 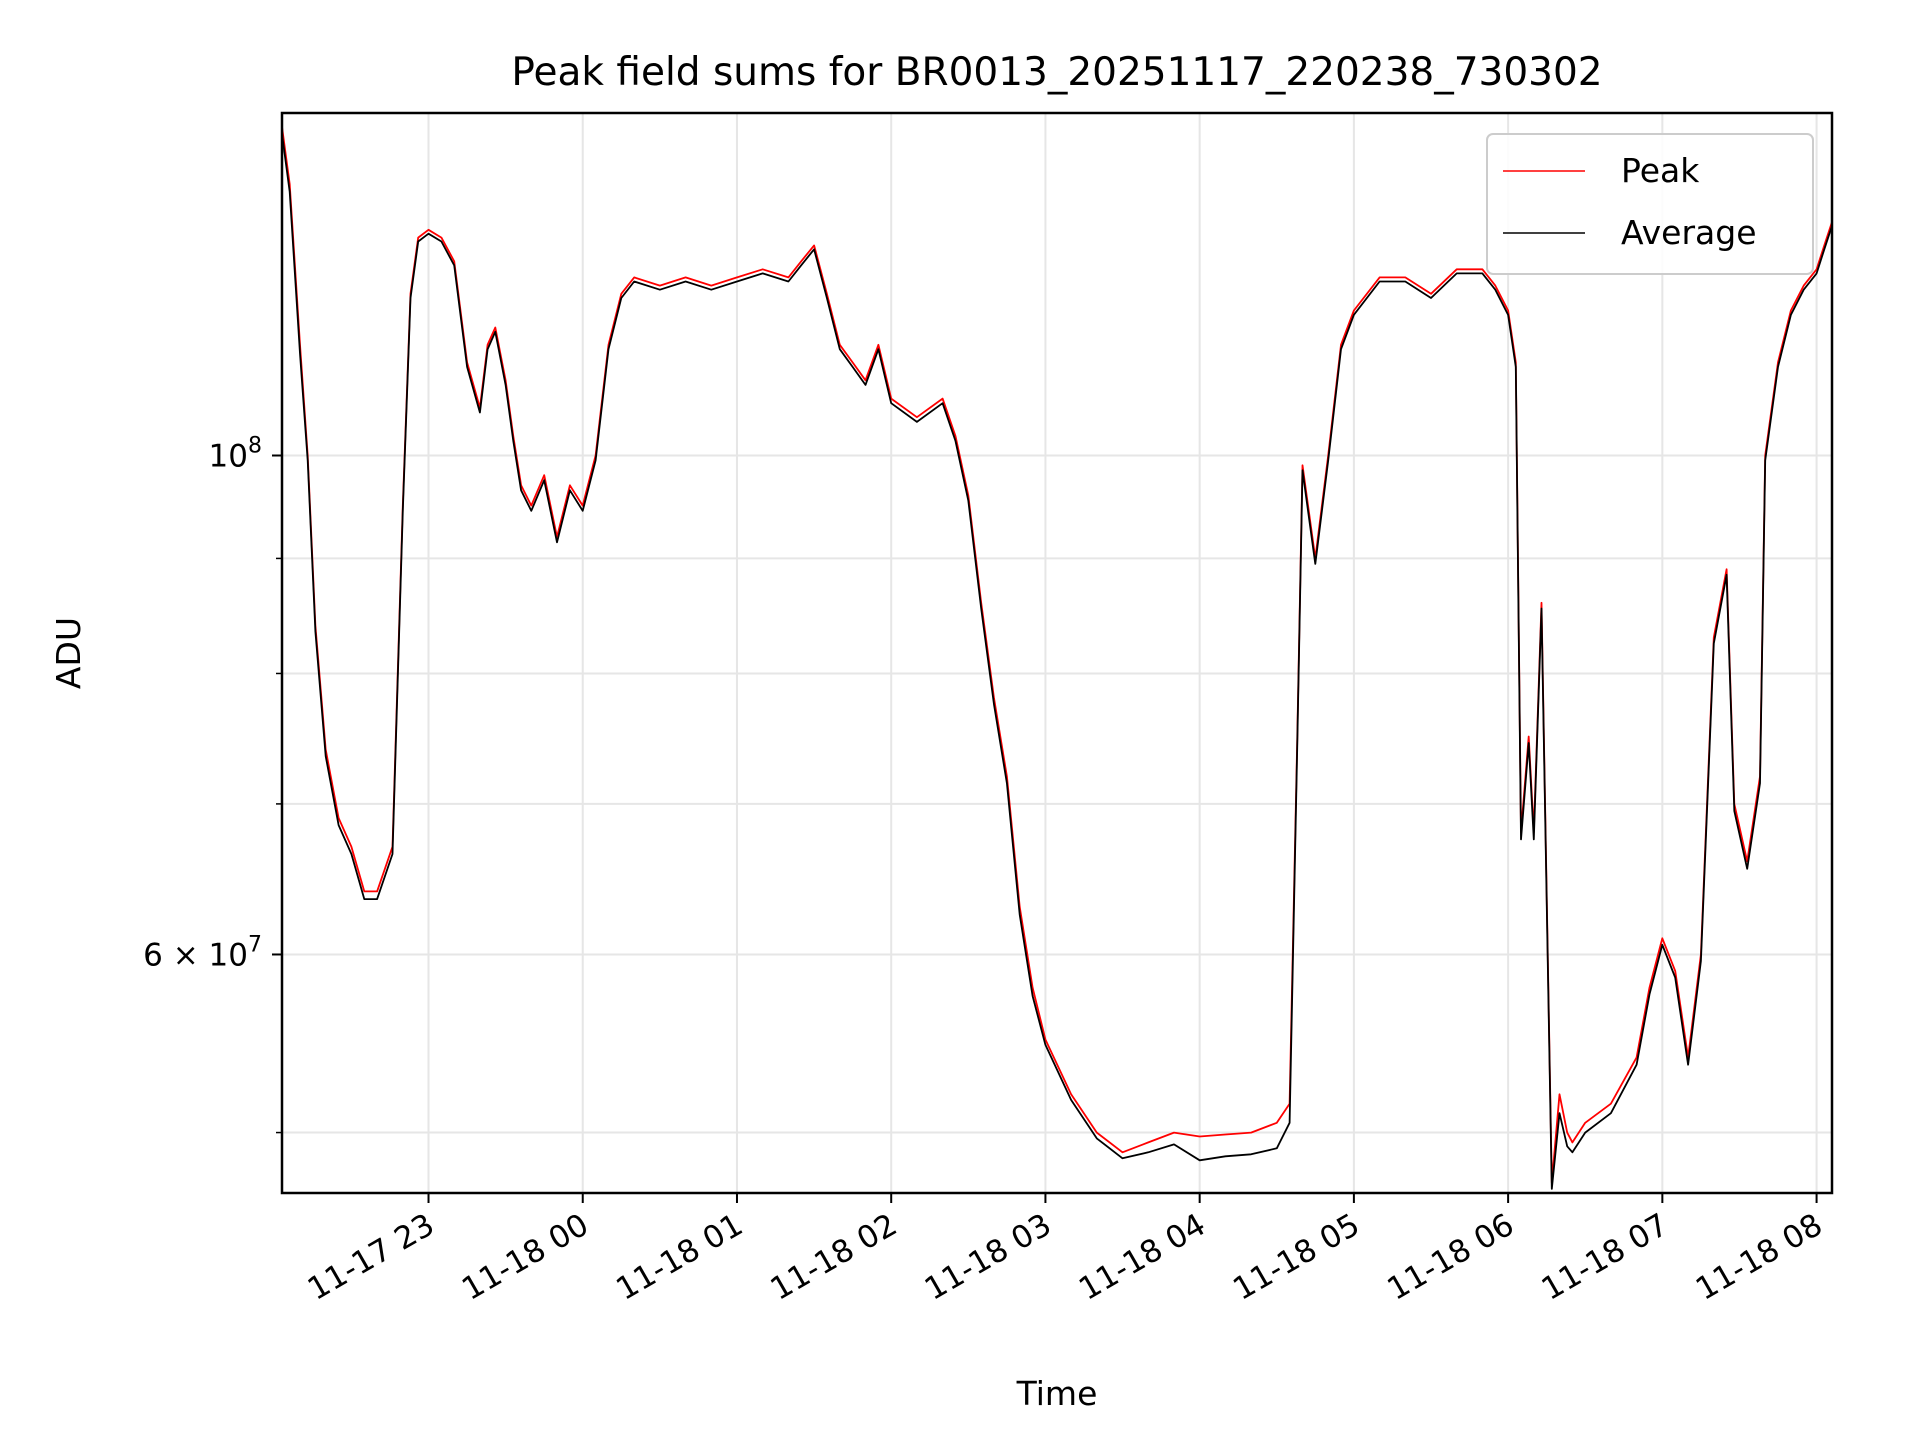 What do you see at coordinates (988, 1257) in the screenshot?
I see `x-tick-label: 11-18 03` at bounding box center [988, 1257].